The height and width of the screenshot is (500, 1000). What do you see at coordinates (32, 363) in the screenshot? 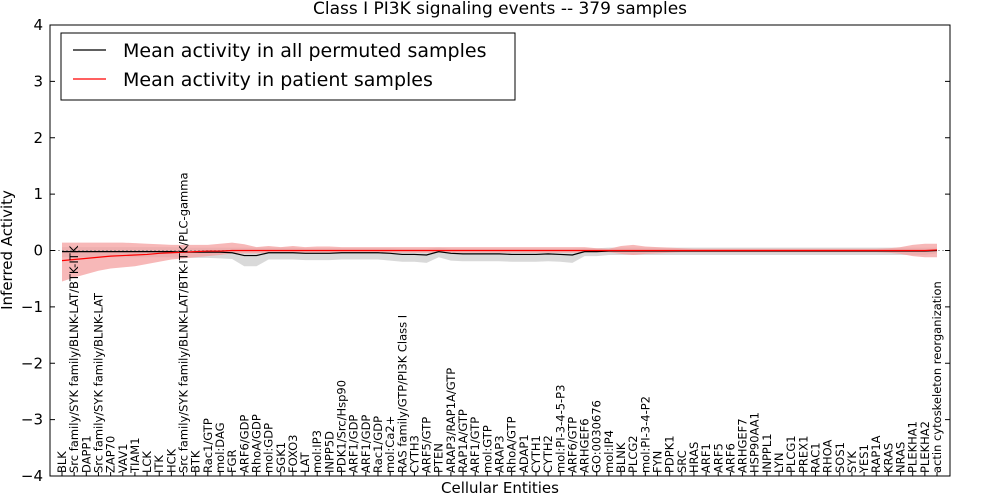
I see `y-tick-label: −2` at bounding box center [32, 363].